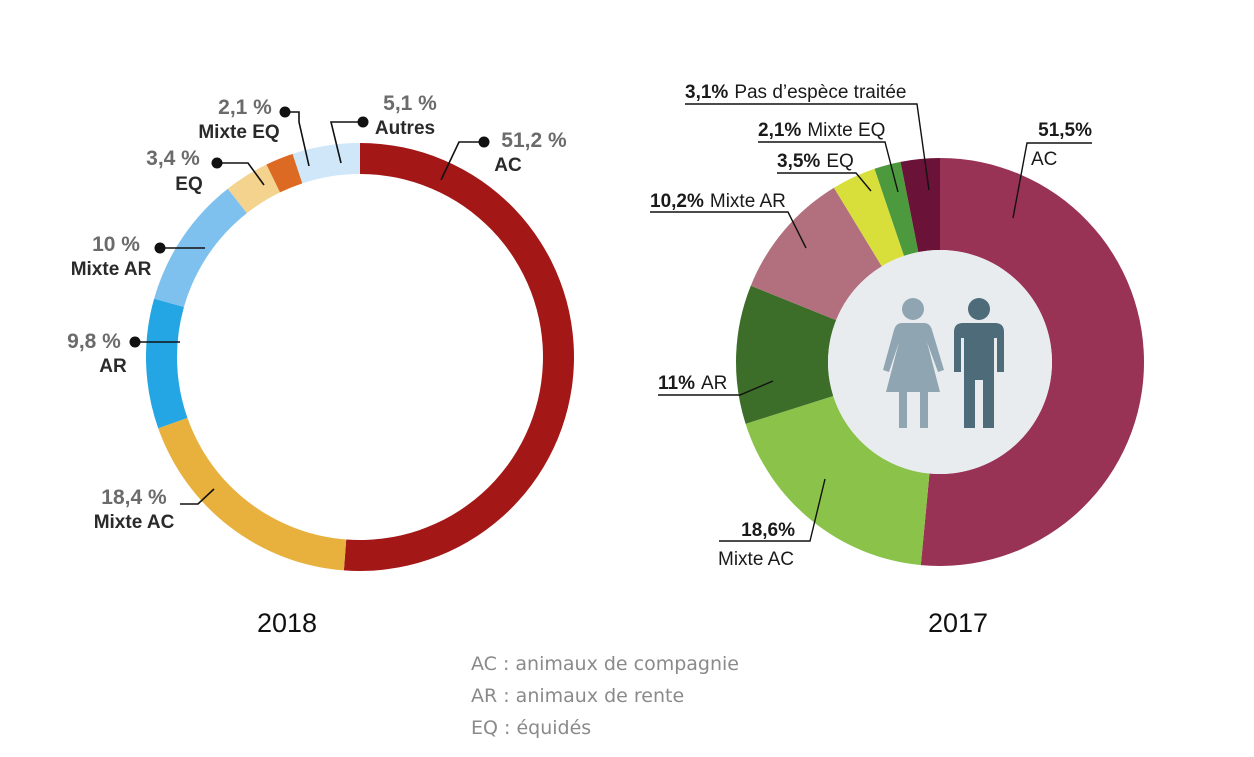  I want to click on slice-2017-mixte-ar, so click(816, 254).